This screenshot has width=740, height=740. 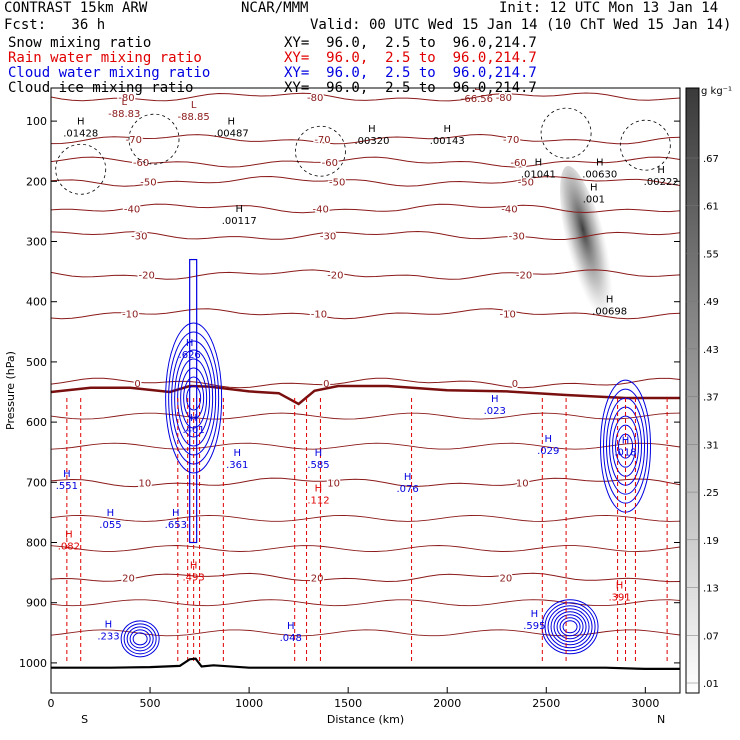 What do you see at coordinates (36, 242) in the screenshot?
I see `y-tick-label: 300` at bounding box center [36, 242].